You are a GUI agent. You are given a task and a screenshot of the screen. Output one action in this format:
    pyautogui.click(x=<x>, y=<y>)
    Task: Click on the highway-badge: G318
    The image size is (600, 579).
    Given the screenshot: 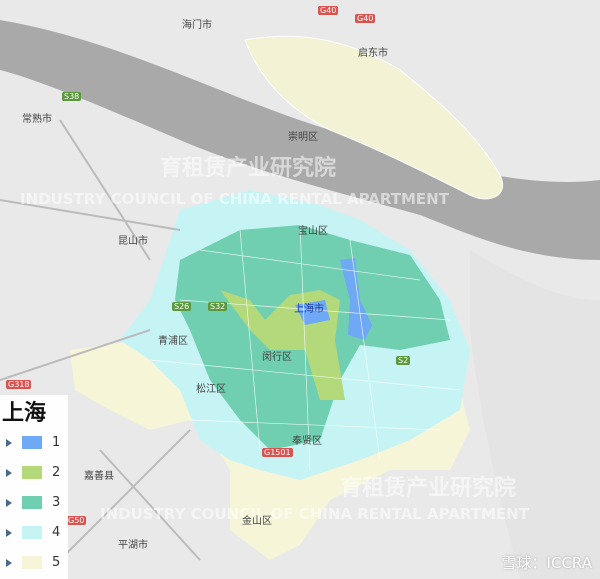 What is the action you would take?
    pyautogui.click(x=19, y=384)
    